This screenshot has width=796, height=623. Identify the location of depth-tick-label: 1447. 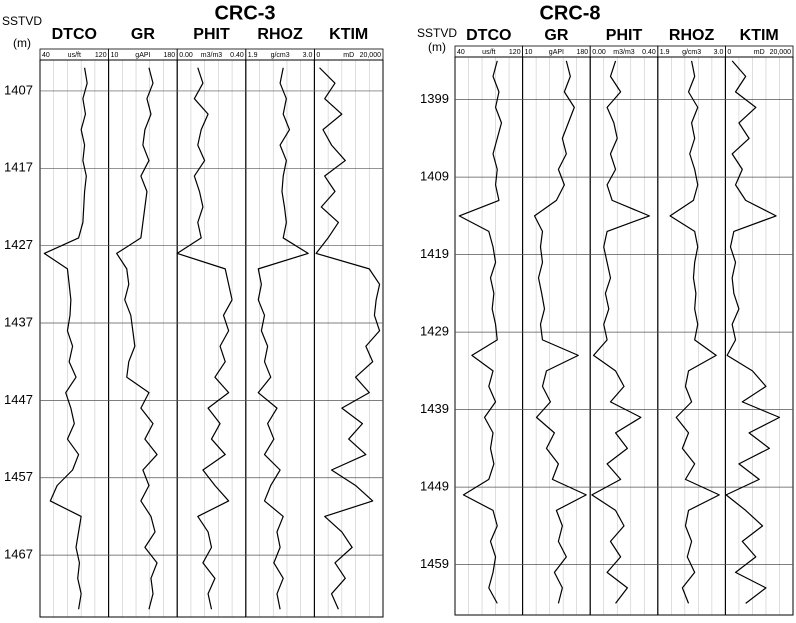
(18, 399).